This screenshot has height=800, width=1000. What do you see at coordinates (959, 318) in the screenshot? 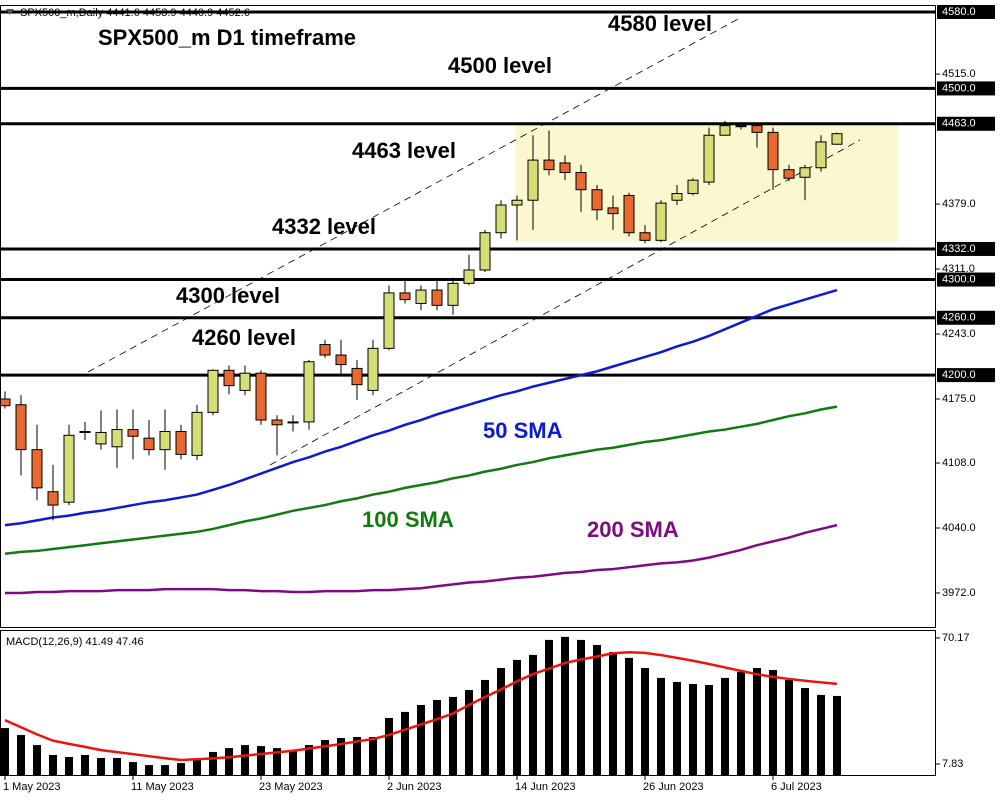
I see `level-label: 4260.0` at bounding box center [959, 318].